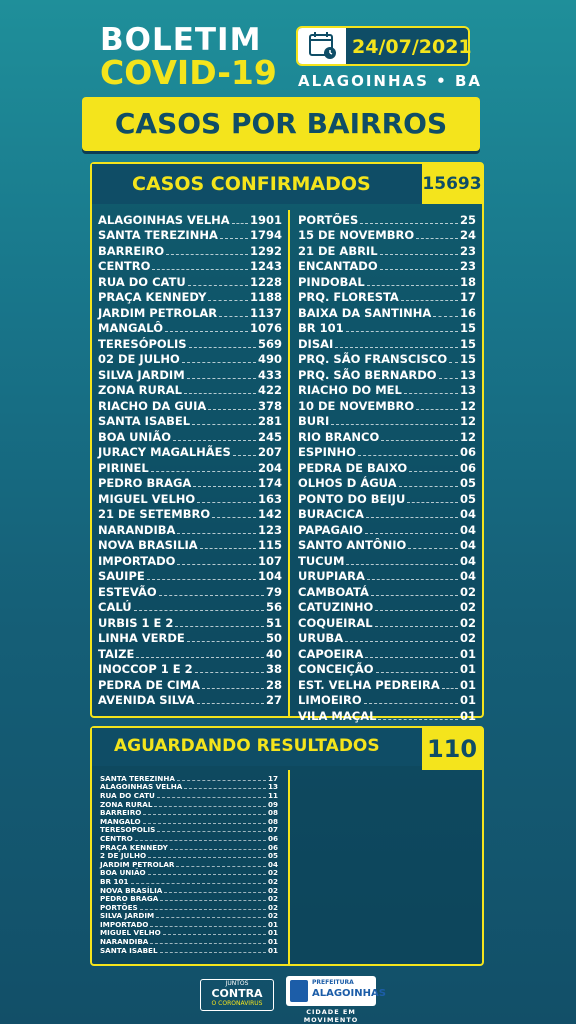 Image resolution: width=576 pixels, height=1024 pixels. What do you see at coordinates (327, 452) in the screenshot?
I see `neighborhood-name: ESPINHO` at bounding box center [327, 452].